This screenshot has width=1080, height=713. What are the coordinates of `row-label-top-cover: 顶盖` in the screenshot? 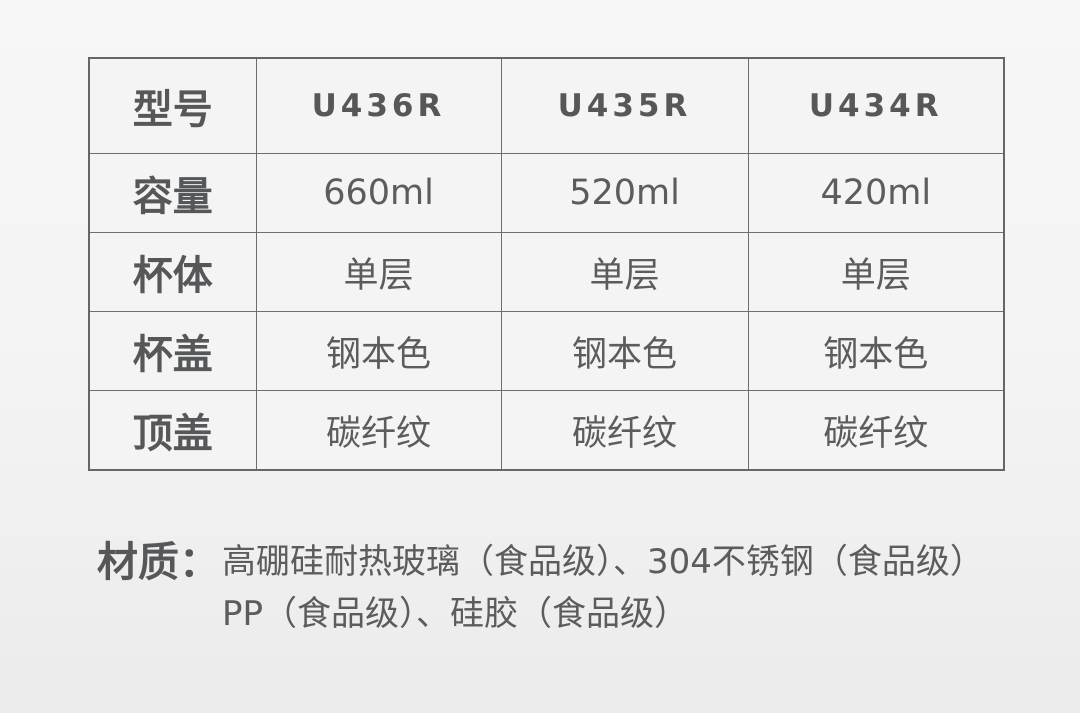 It's located at (172, 430).